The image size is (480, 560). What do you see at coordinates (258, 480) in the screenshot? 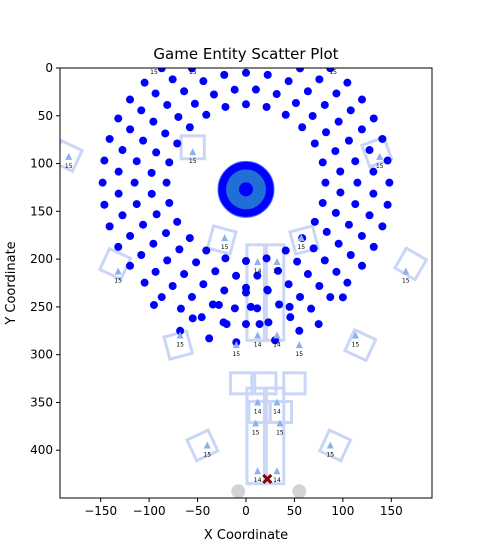
I see `unit-label-24: 14` at bounding box center [258, 480].